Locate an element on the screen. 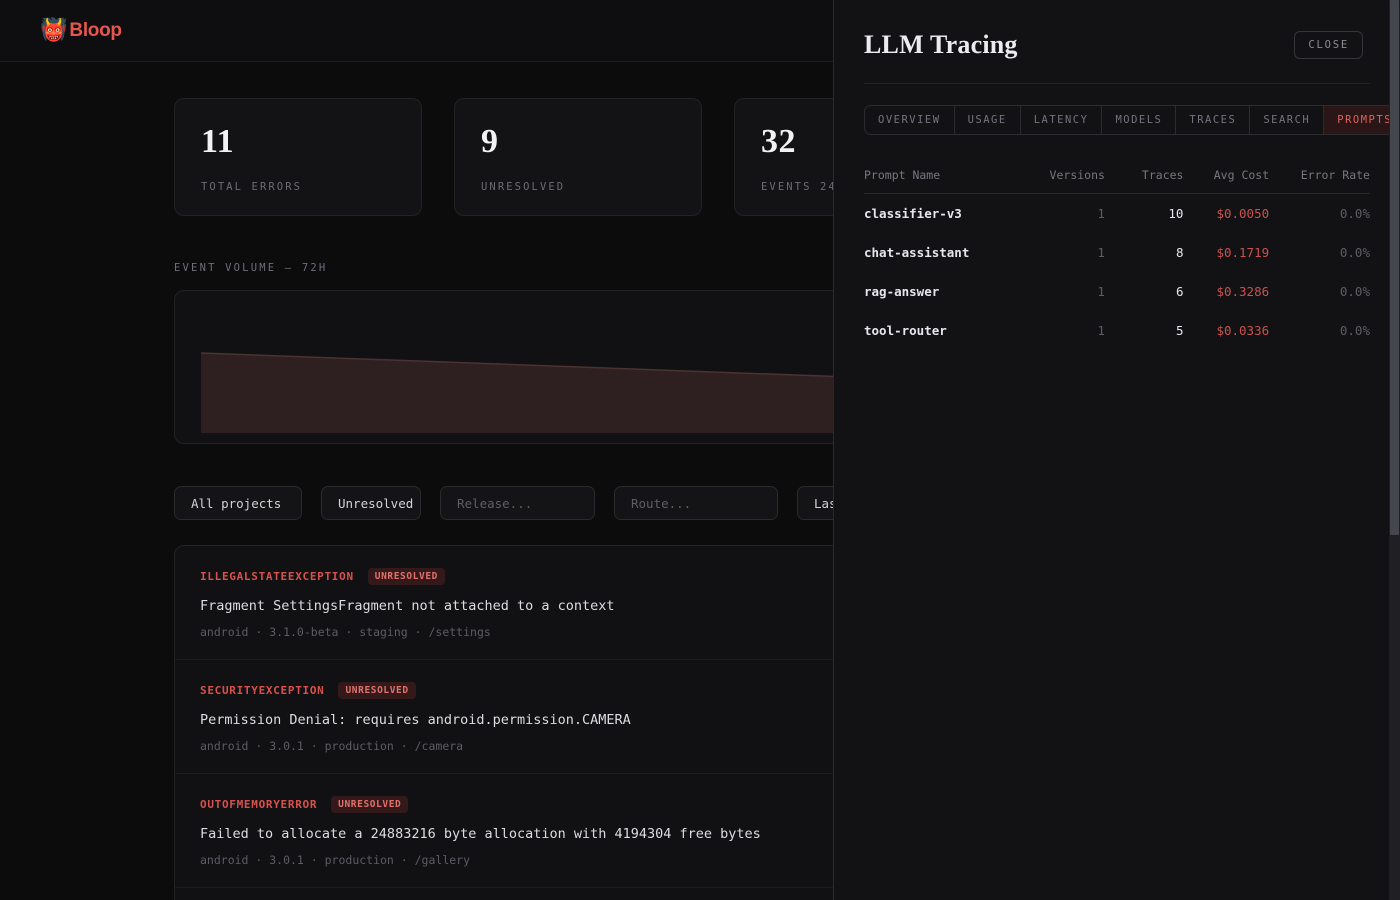 This screenshot has width=1400, height=900. page-scrollbar is located at coordinates (1394, 450).